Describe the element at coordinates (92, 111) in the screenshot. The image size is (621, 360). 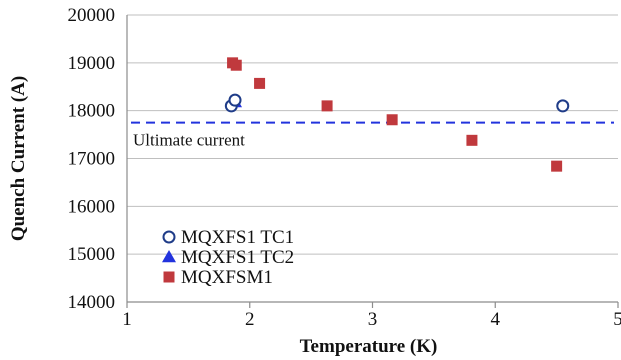
I see `y-tick-label: 18000` at that location.